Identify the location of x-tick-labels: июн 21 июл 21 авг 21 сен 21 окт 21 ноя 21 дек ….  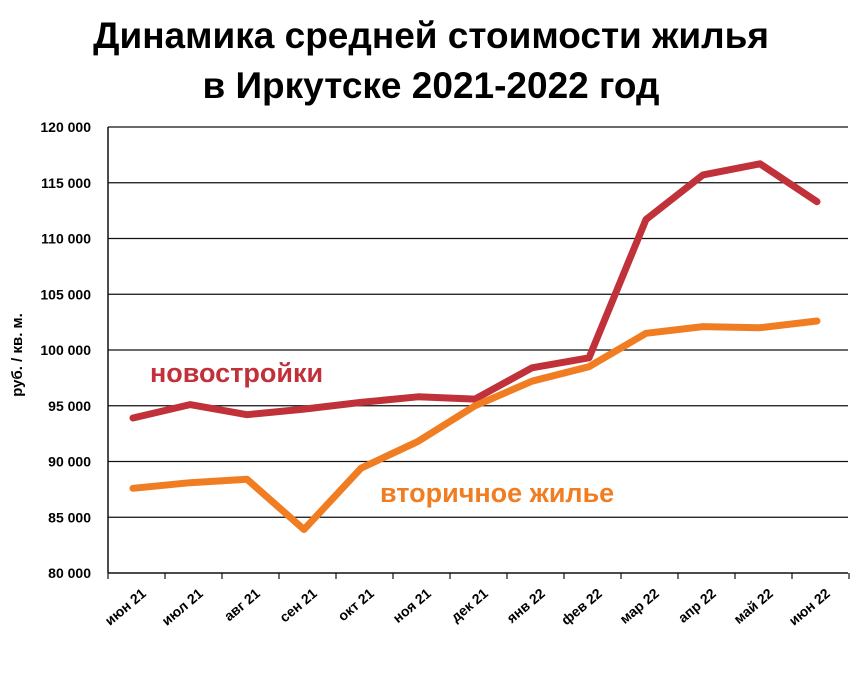
(468, 607).